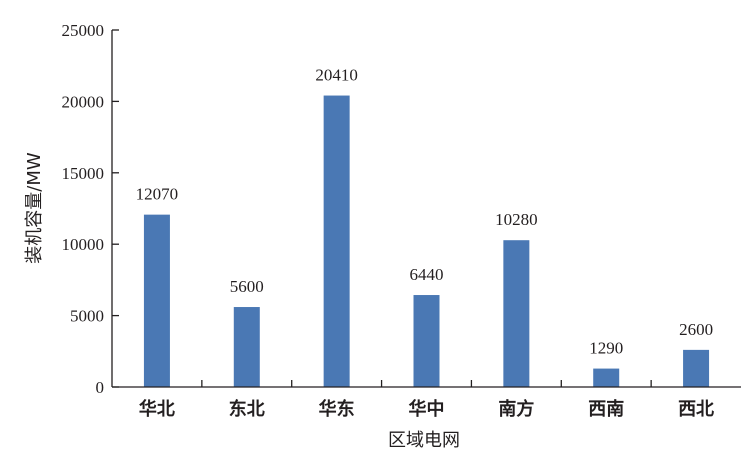 The image size is (751, 461). I want to click on x-category-label: 华中, so click(427, 409).